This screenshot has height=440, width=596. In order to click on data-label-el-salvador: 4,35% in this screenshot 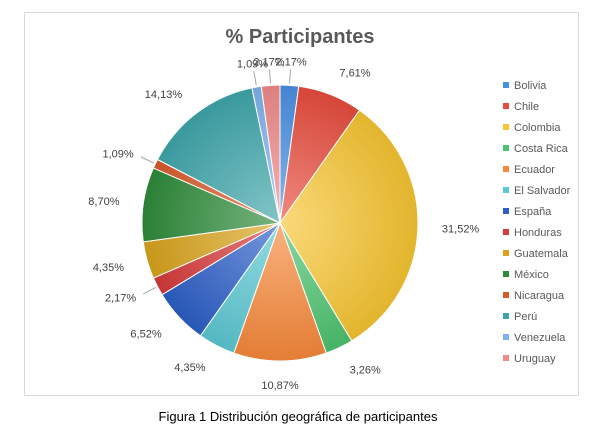, I will do `click(189, 368)`.